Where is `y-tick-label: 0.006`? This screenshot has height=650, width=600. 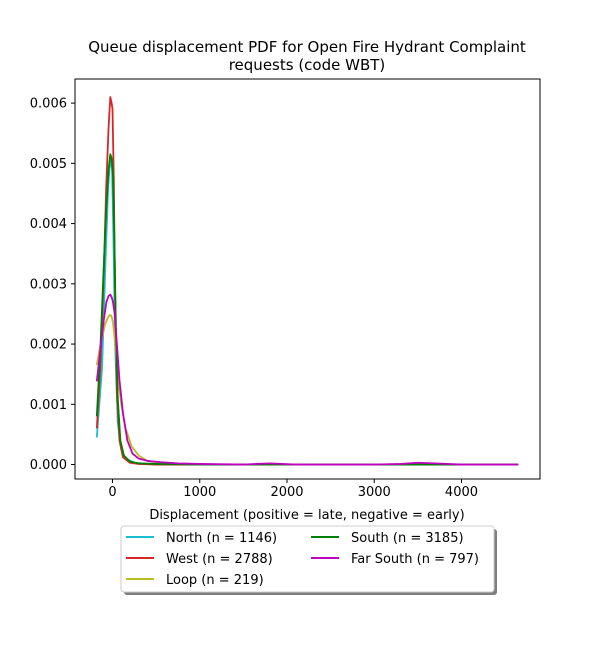
y-tick-label: 0.006 is located at coordinates (48, 104).